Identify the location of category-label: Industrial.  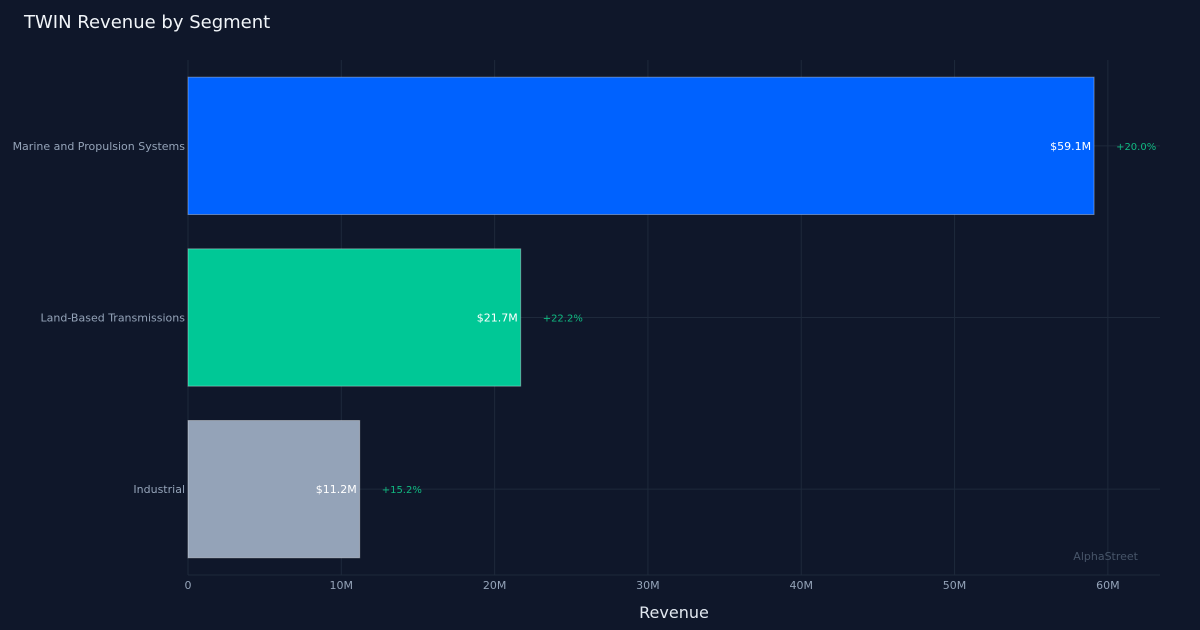
(159, 489).